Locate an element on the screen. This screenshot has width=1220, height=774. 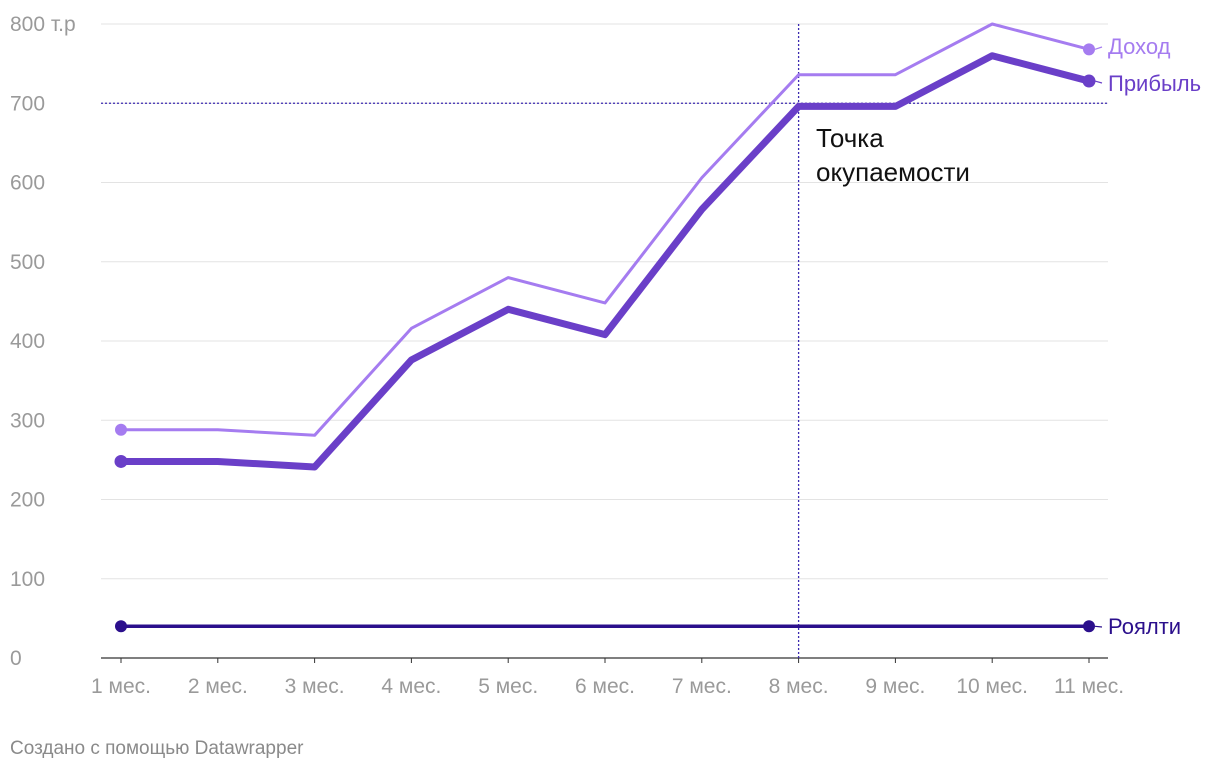
credit-text: Создано с помощью Datawrapper is located at coordinates (157, 748).